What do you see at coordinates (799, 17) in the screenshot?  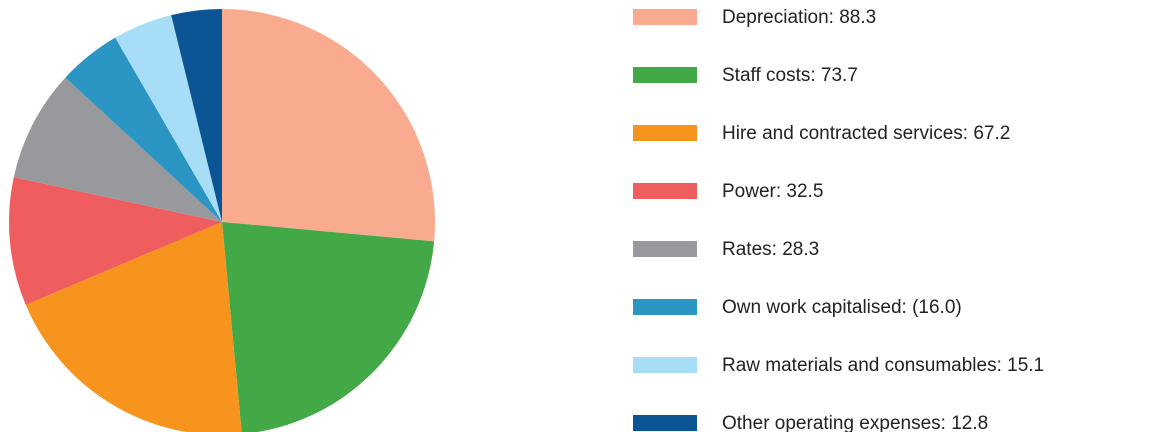 I see `legend-label: Depreciation: 88.3` at bounding box center [799, 17].